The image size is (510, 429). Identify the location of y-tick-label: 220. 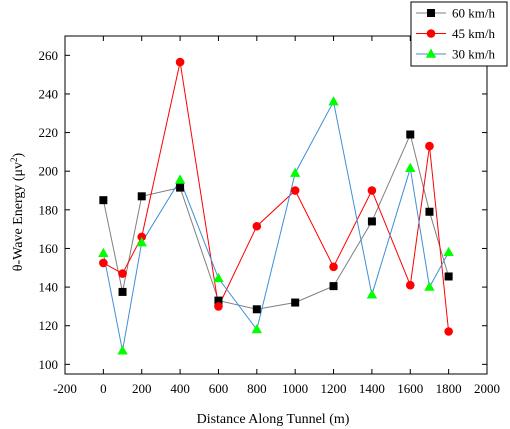
(49, 132).